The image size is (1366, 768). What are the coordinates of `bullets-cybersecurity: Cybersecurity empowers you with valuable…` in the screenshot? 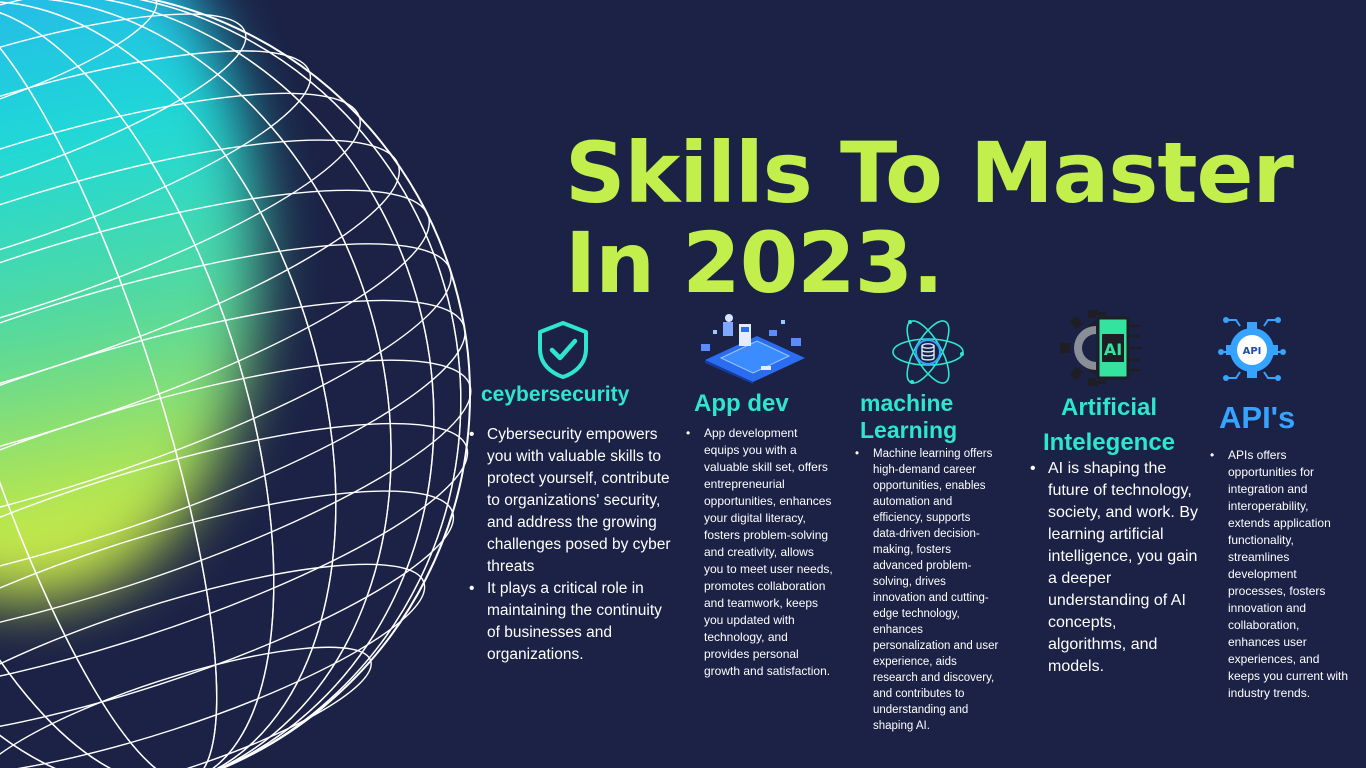 It's located at (571, 545).